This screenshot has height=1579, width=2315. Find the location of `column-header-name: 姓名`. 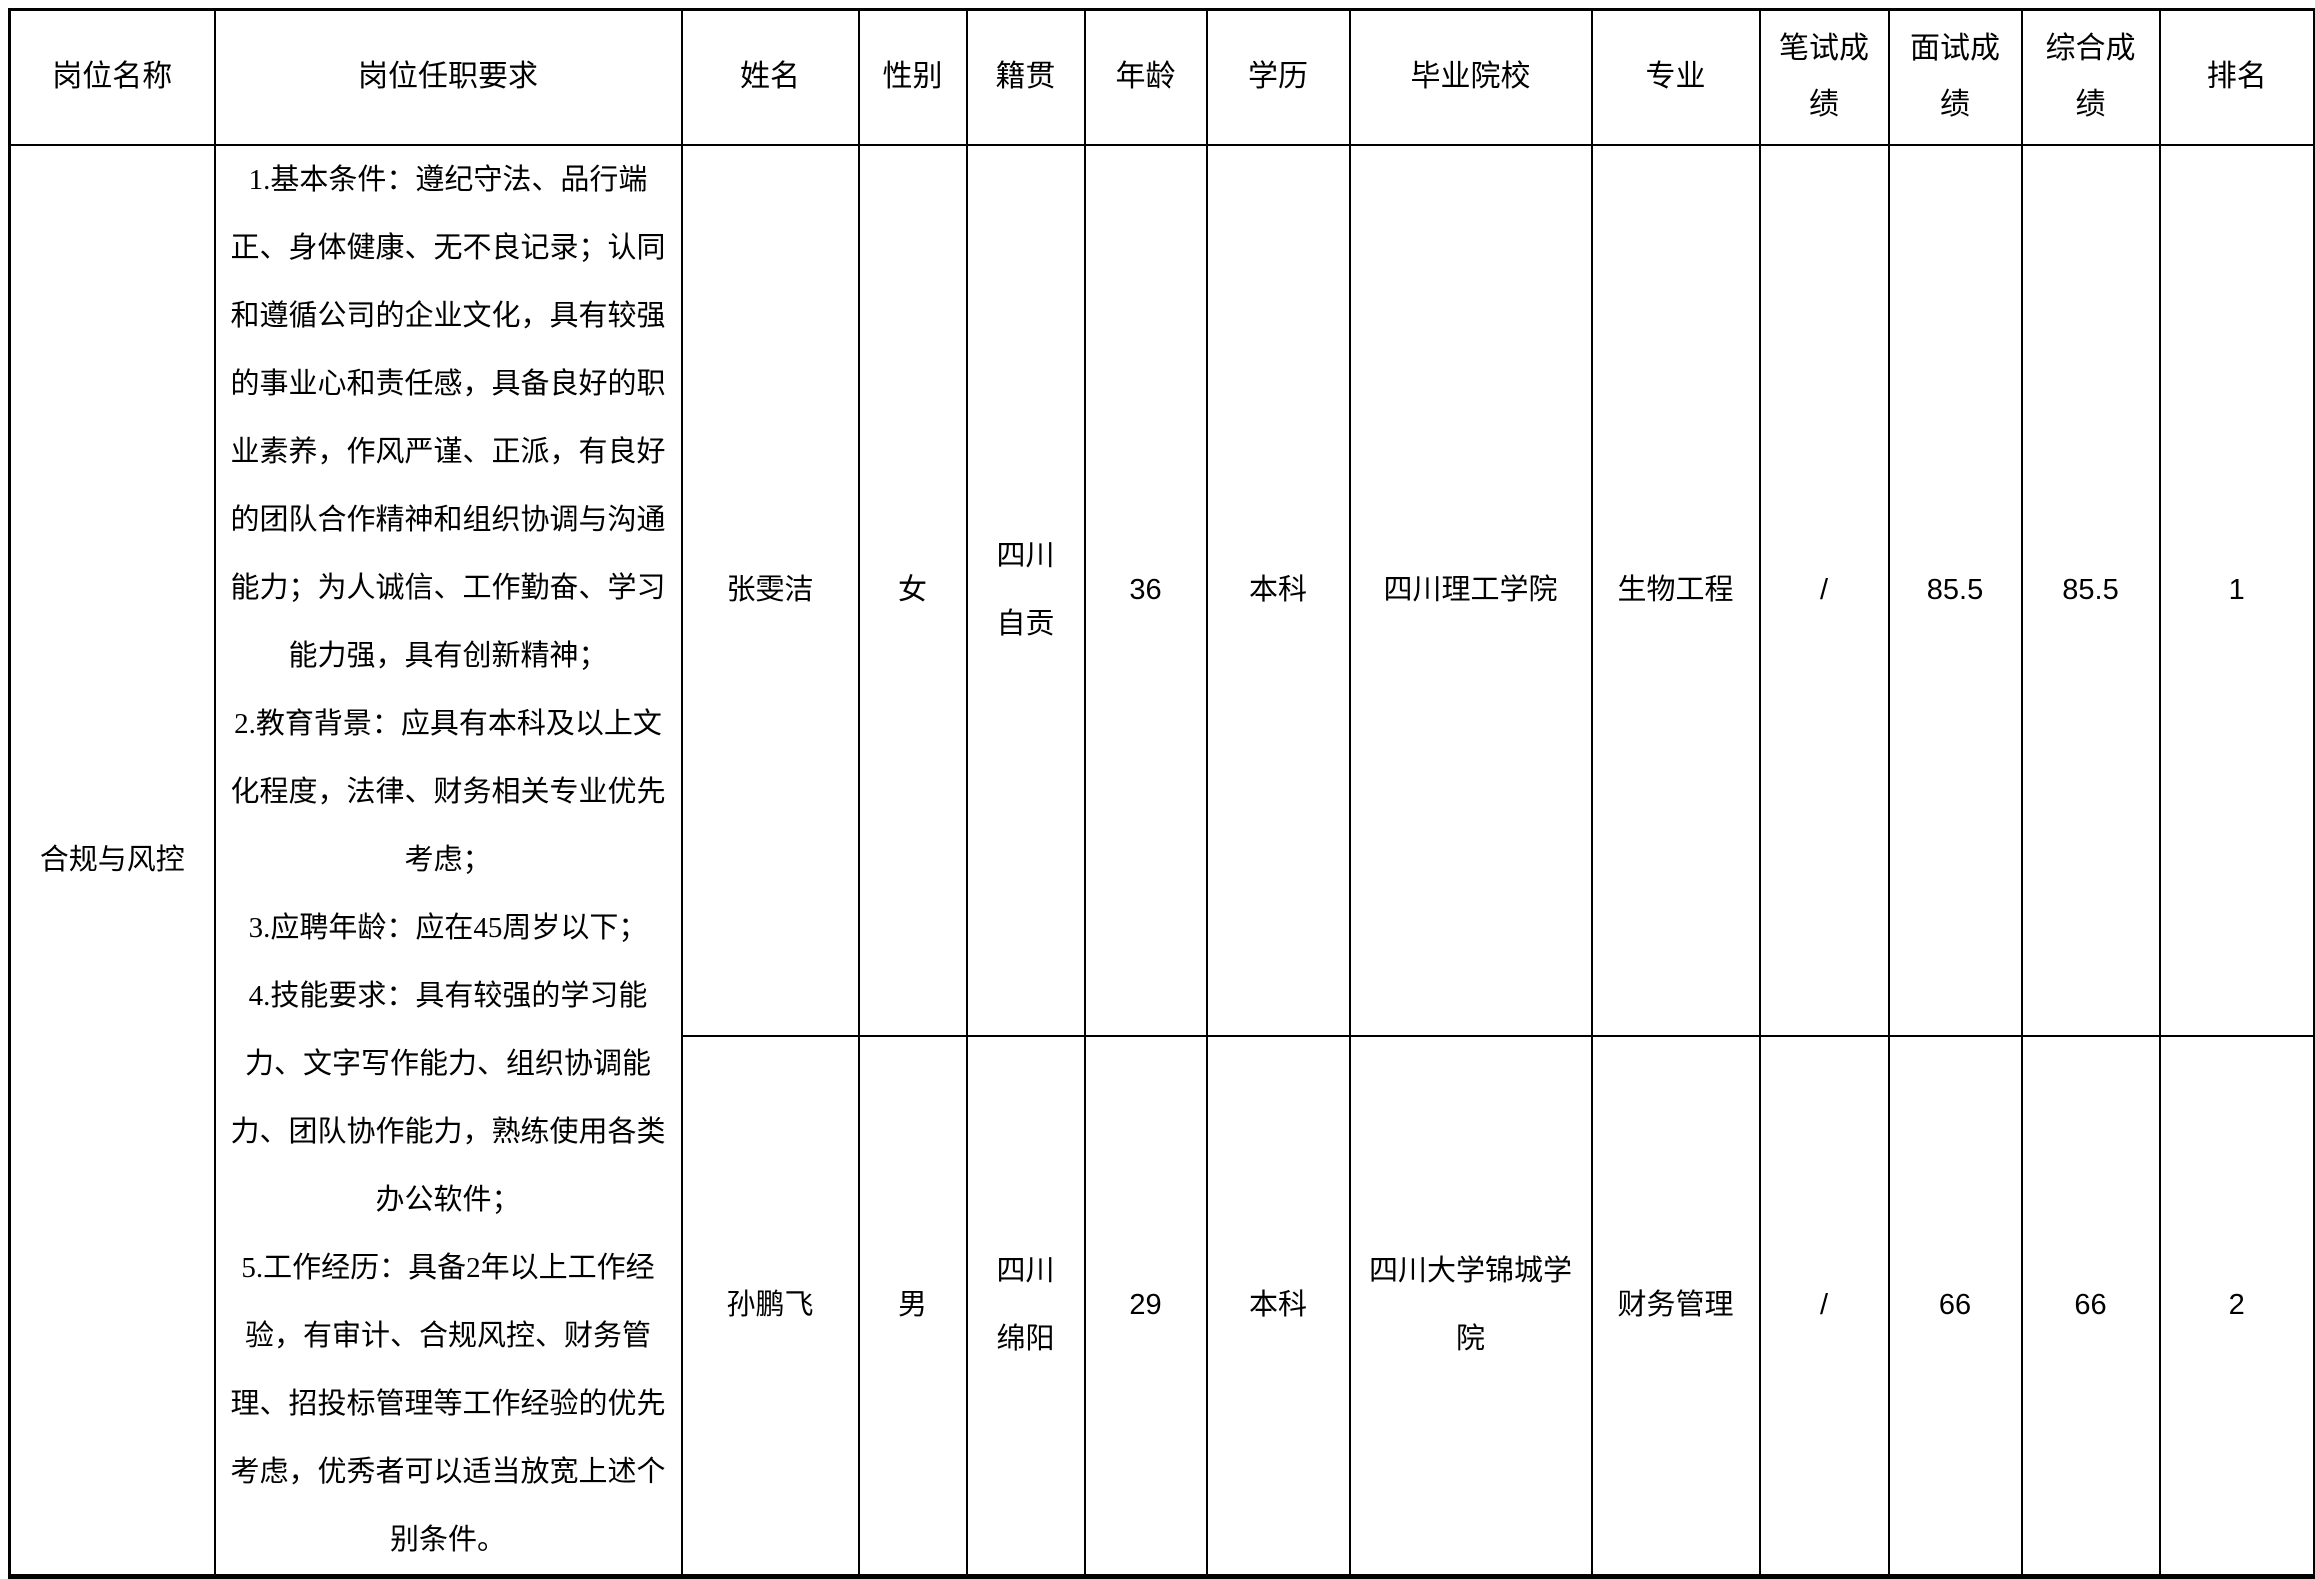

column-header-name: 姓名 is located at coordinates (770, 77).